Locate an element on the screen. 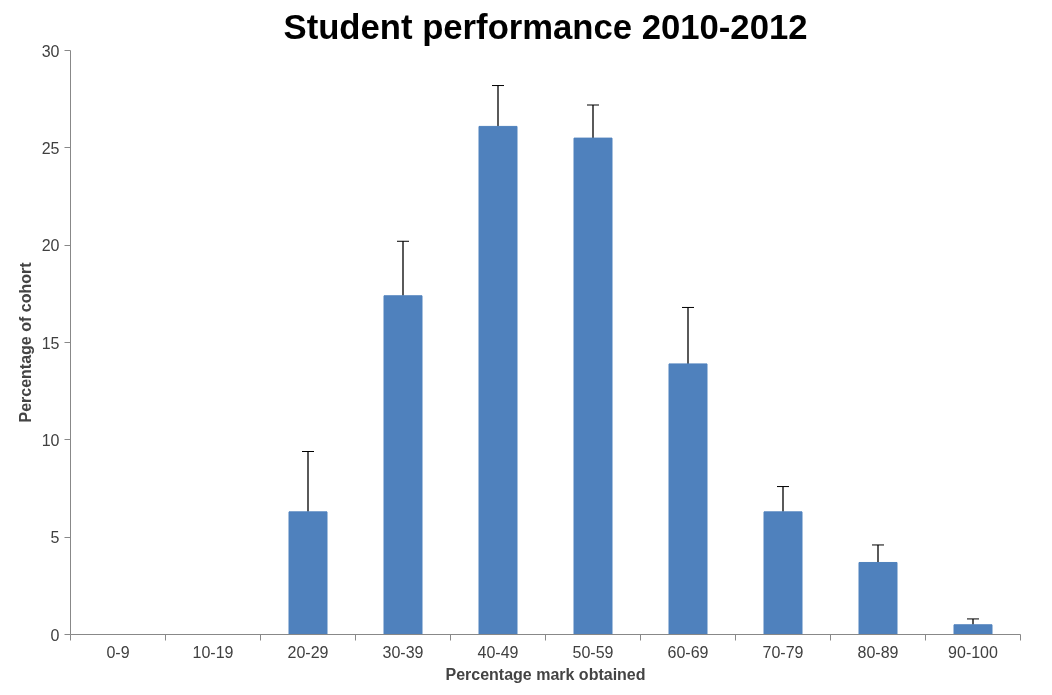  x-tick-label: 20-29 is located at coordinates (308, 652).